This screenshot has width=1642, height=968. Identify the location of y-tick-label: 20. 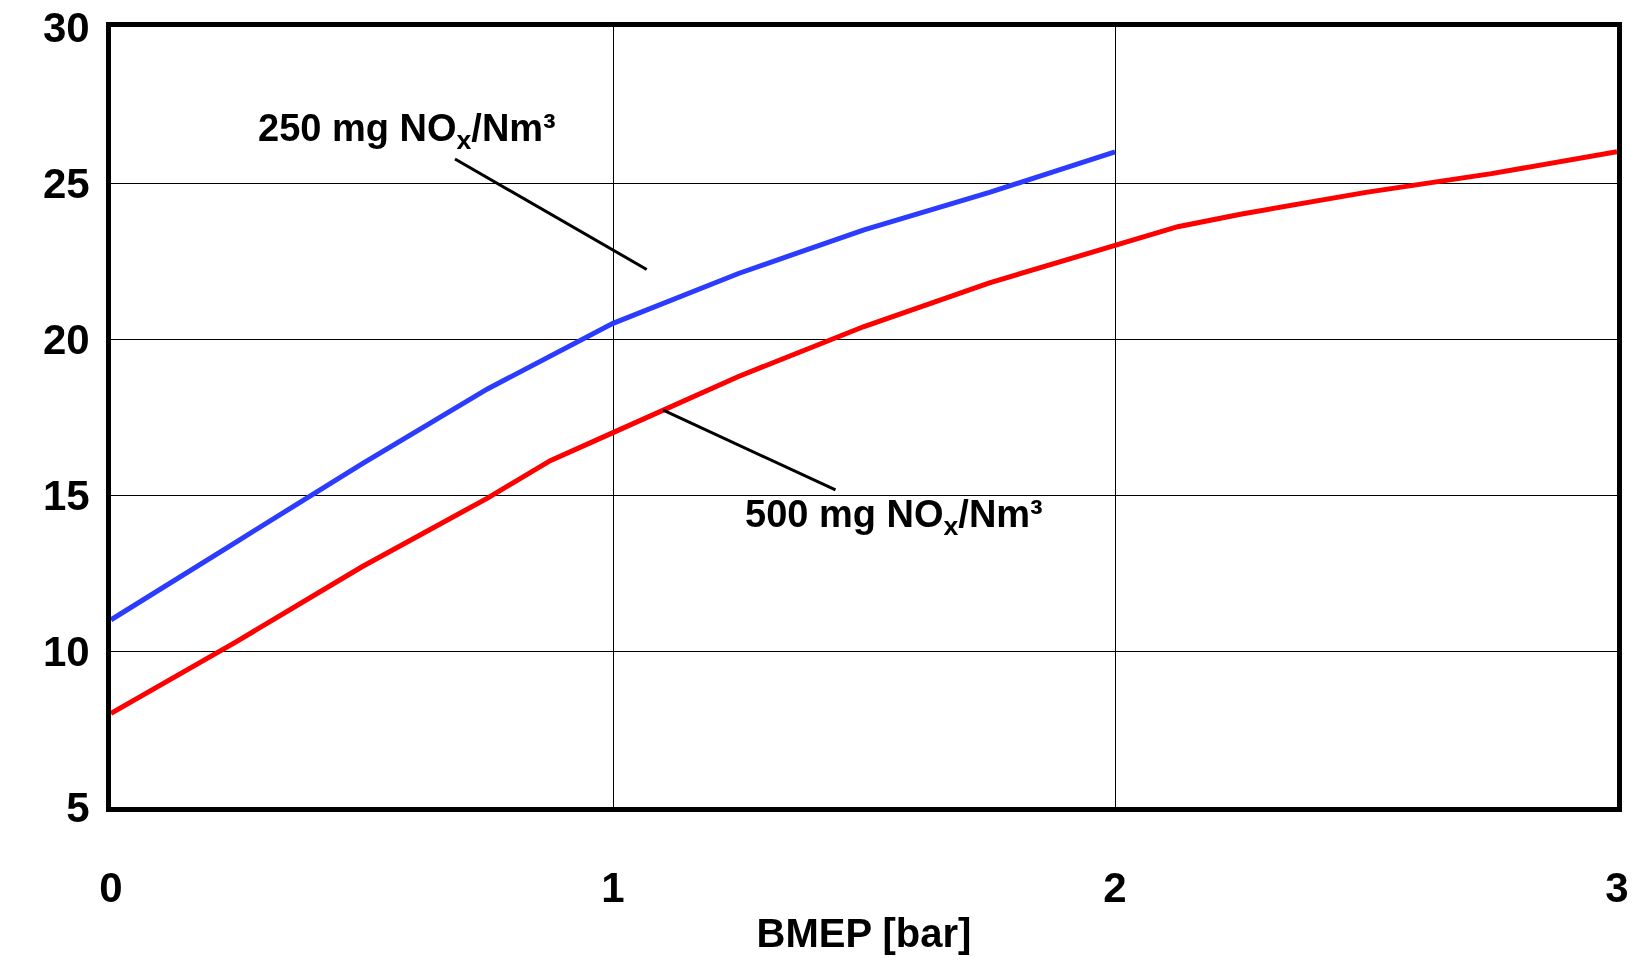
(66, 339).